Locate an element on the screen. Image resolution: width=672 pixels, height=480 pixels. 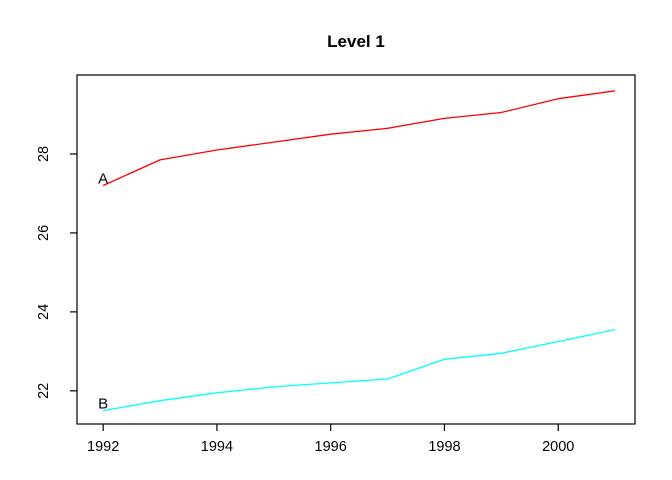
series-label-A: A is located at coordinates (103, 179).